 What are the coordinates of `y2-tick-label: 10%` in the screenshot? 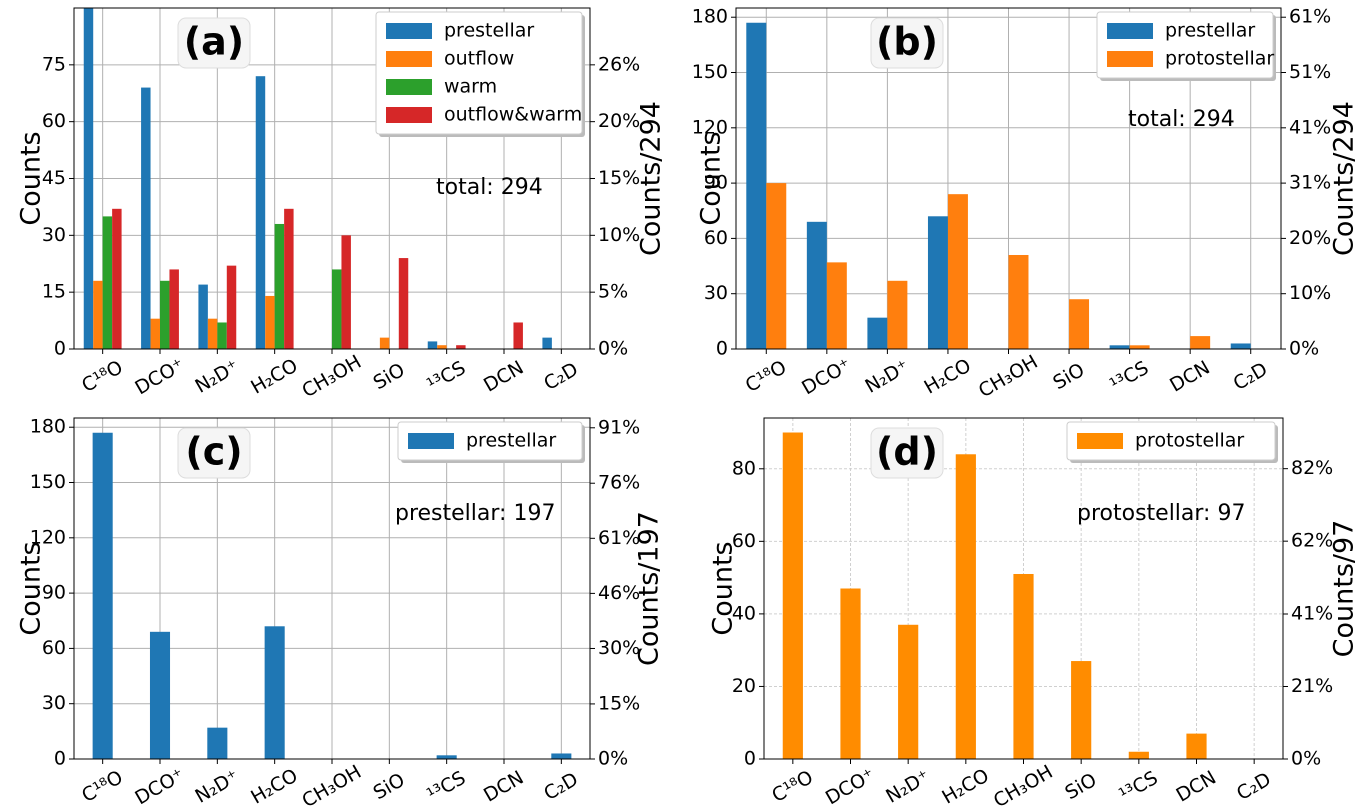 It's located at (1310, 293).